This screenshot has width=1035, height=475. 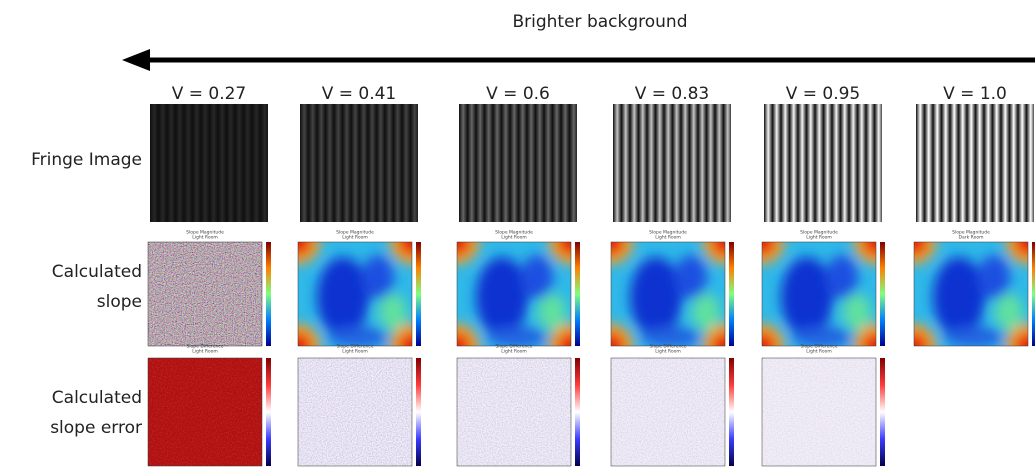 What do you see at coordinates (672, 94) in the screenshot?
I see `column-label: V = 0.83` at bounding box center [672, 94].